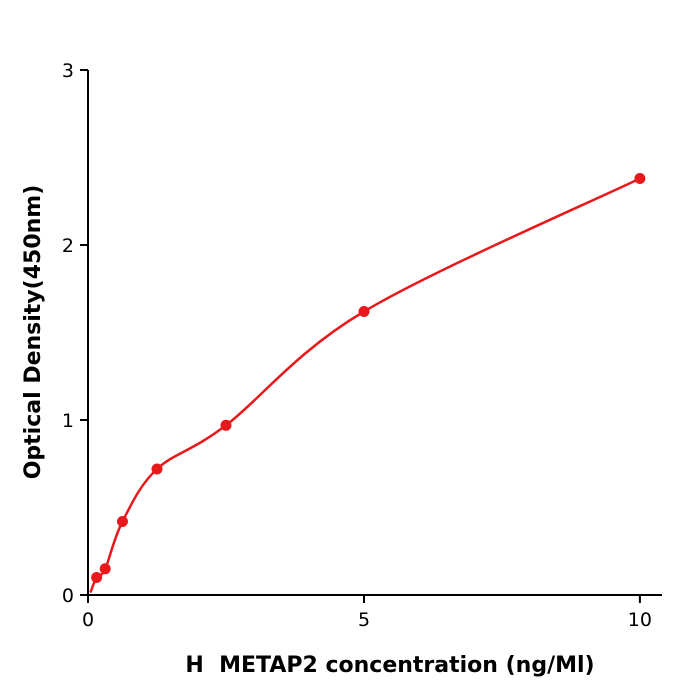 Image resolution: width=700 pixels, height=700 pixels. Describe the element at coordinates (33, 332) in the screenshot. I see `y-axis-label: Optical Density(450nm)` at that location.